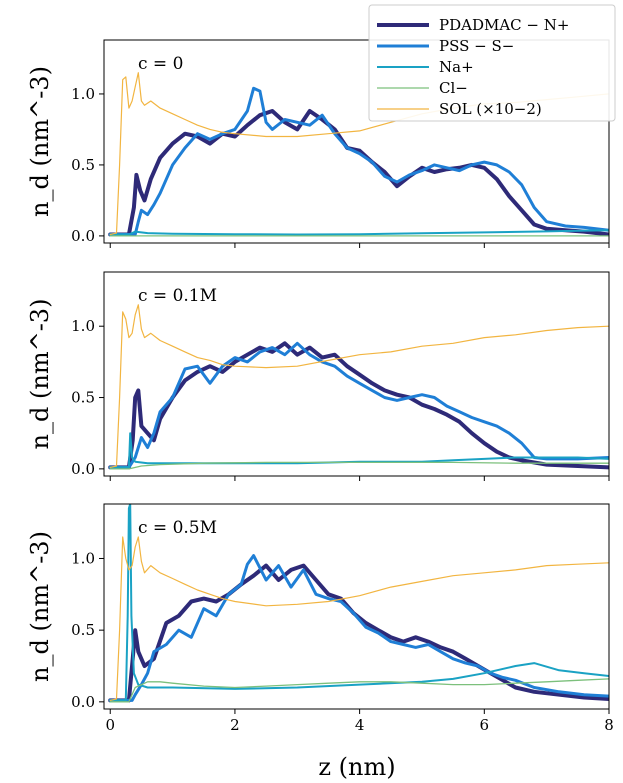  What do you see at coordinates (490, 109) in the screenshot?
I see `legend-label: SOL (×10−2)` at bounding box center [490, 109].